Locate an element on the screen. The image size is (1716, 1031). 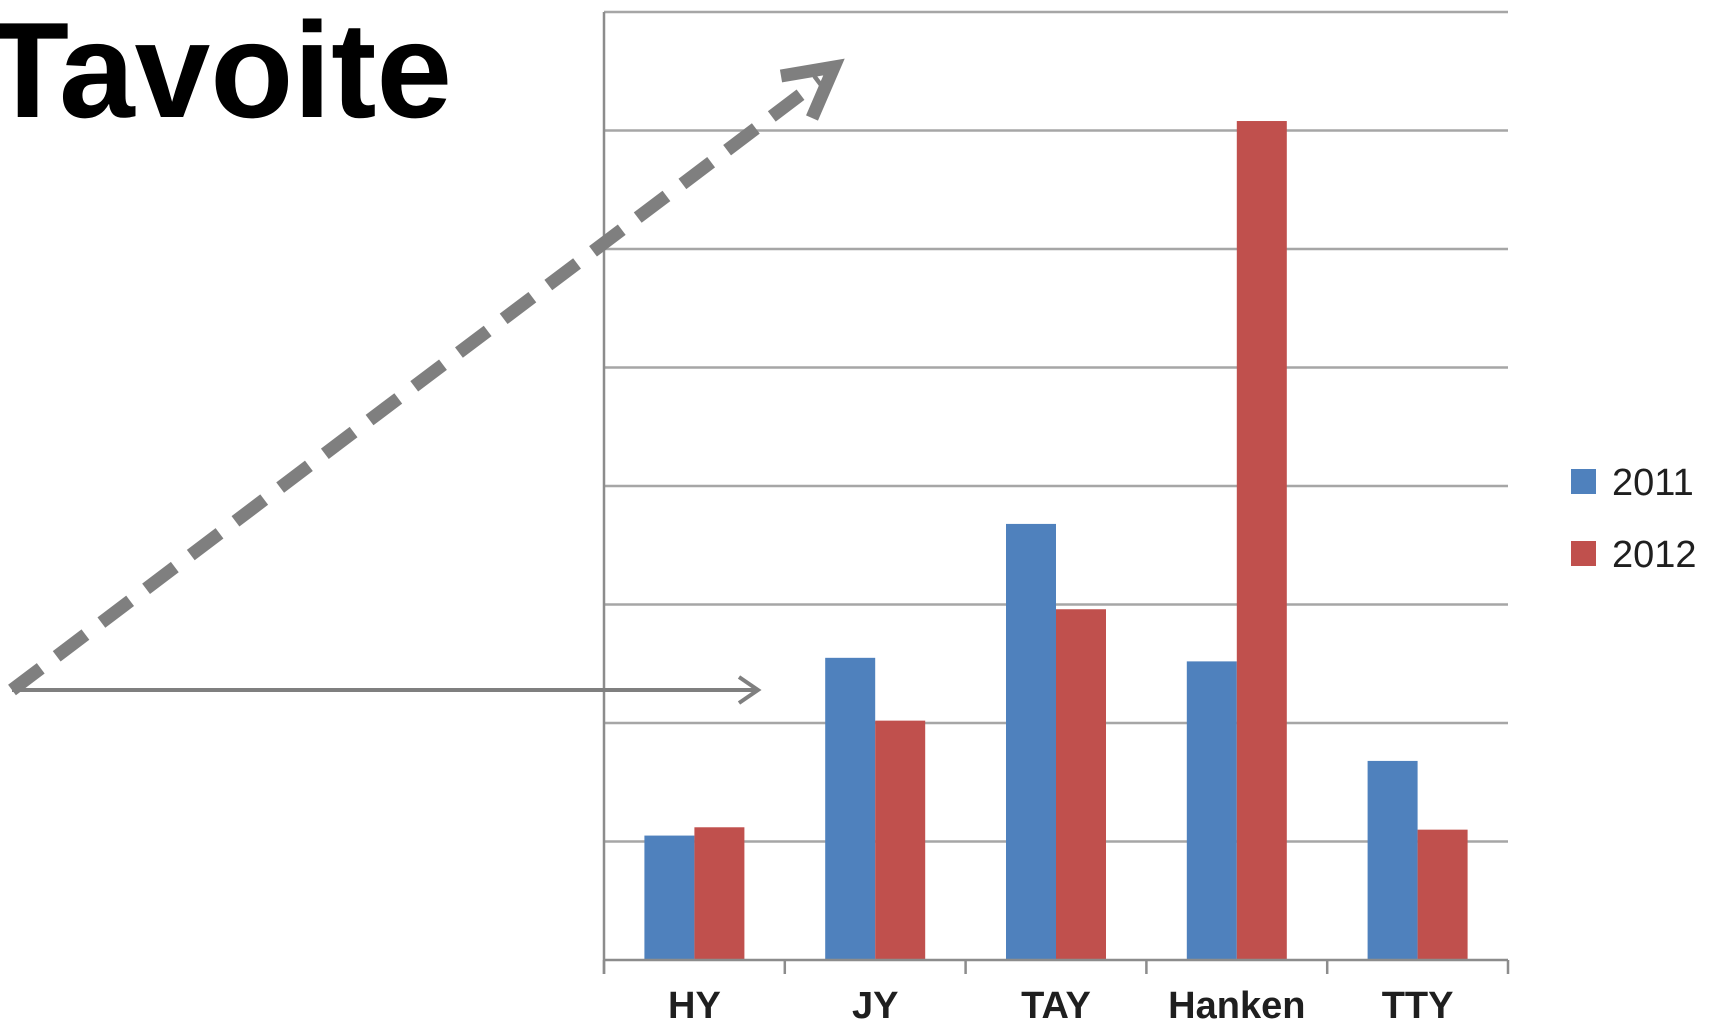
bar-tay-2011 is located at coordinates (1031, 741).